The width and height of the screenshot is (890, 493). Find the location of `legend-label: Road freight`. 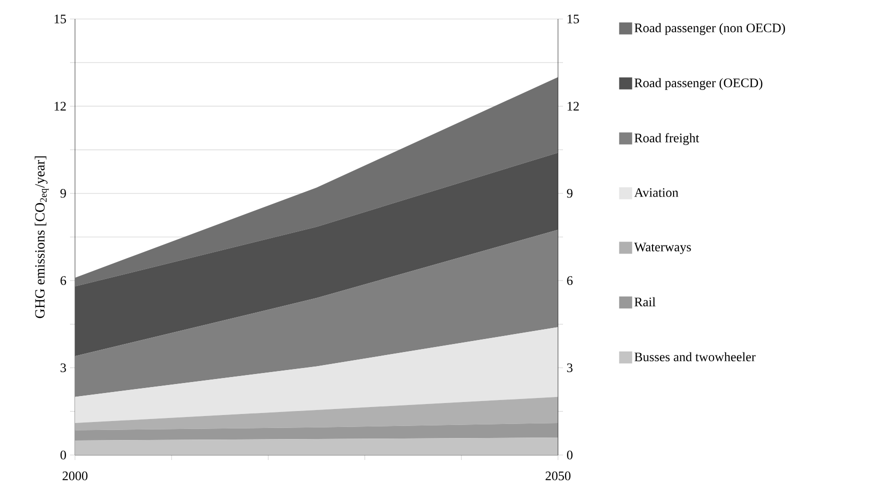

legend-label: Road freight is located at coordinates (667, 139).